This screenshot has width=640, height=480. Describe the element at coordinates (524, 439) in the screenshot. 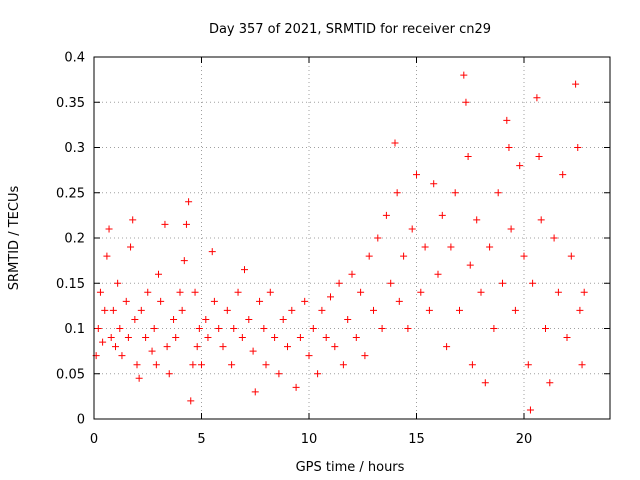

I see `x-tick-label: 20` at that location.